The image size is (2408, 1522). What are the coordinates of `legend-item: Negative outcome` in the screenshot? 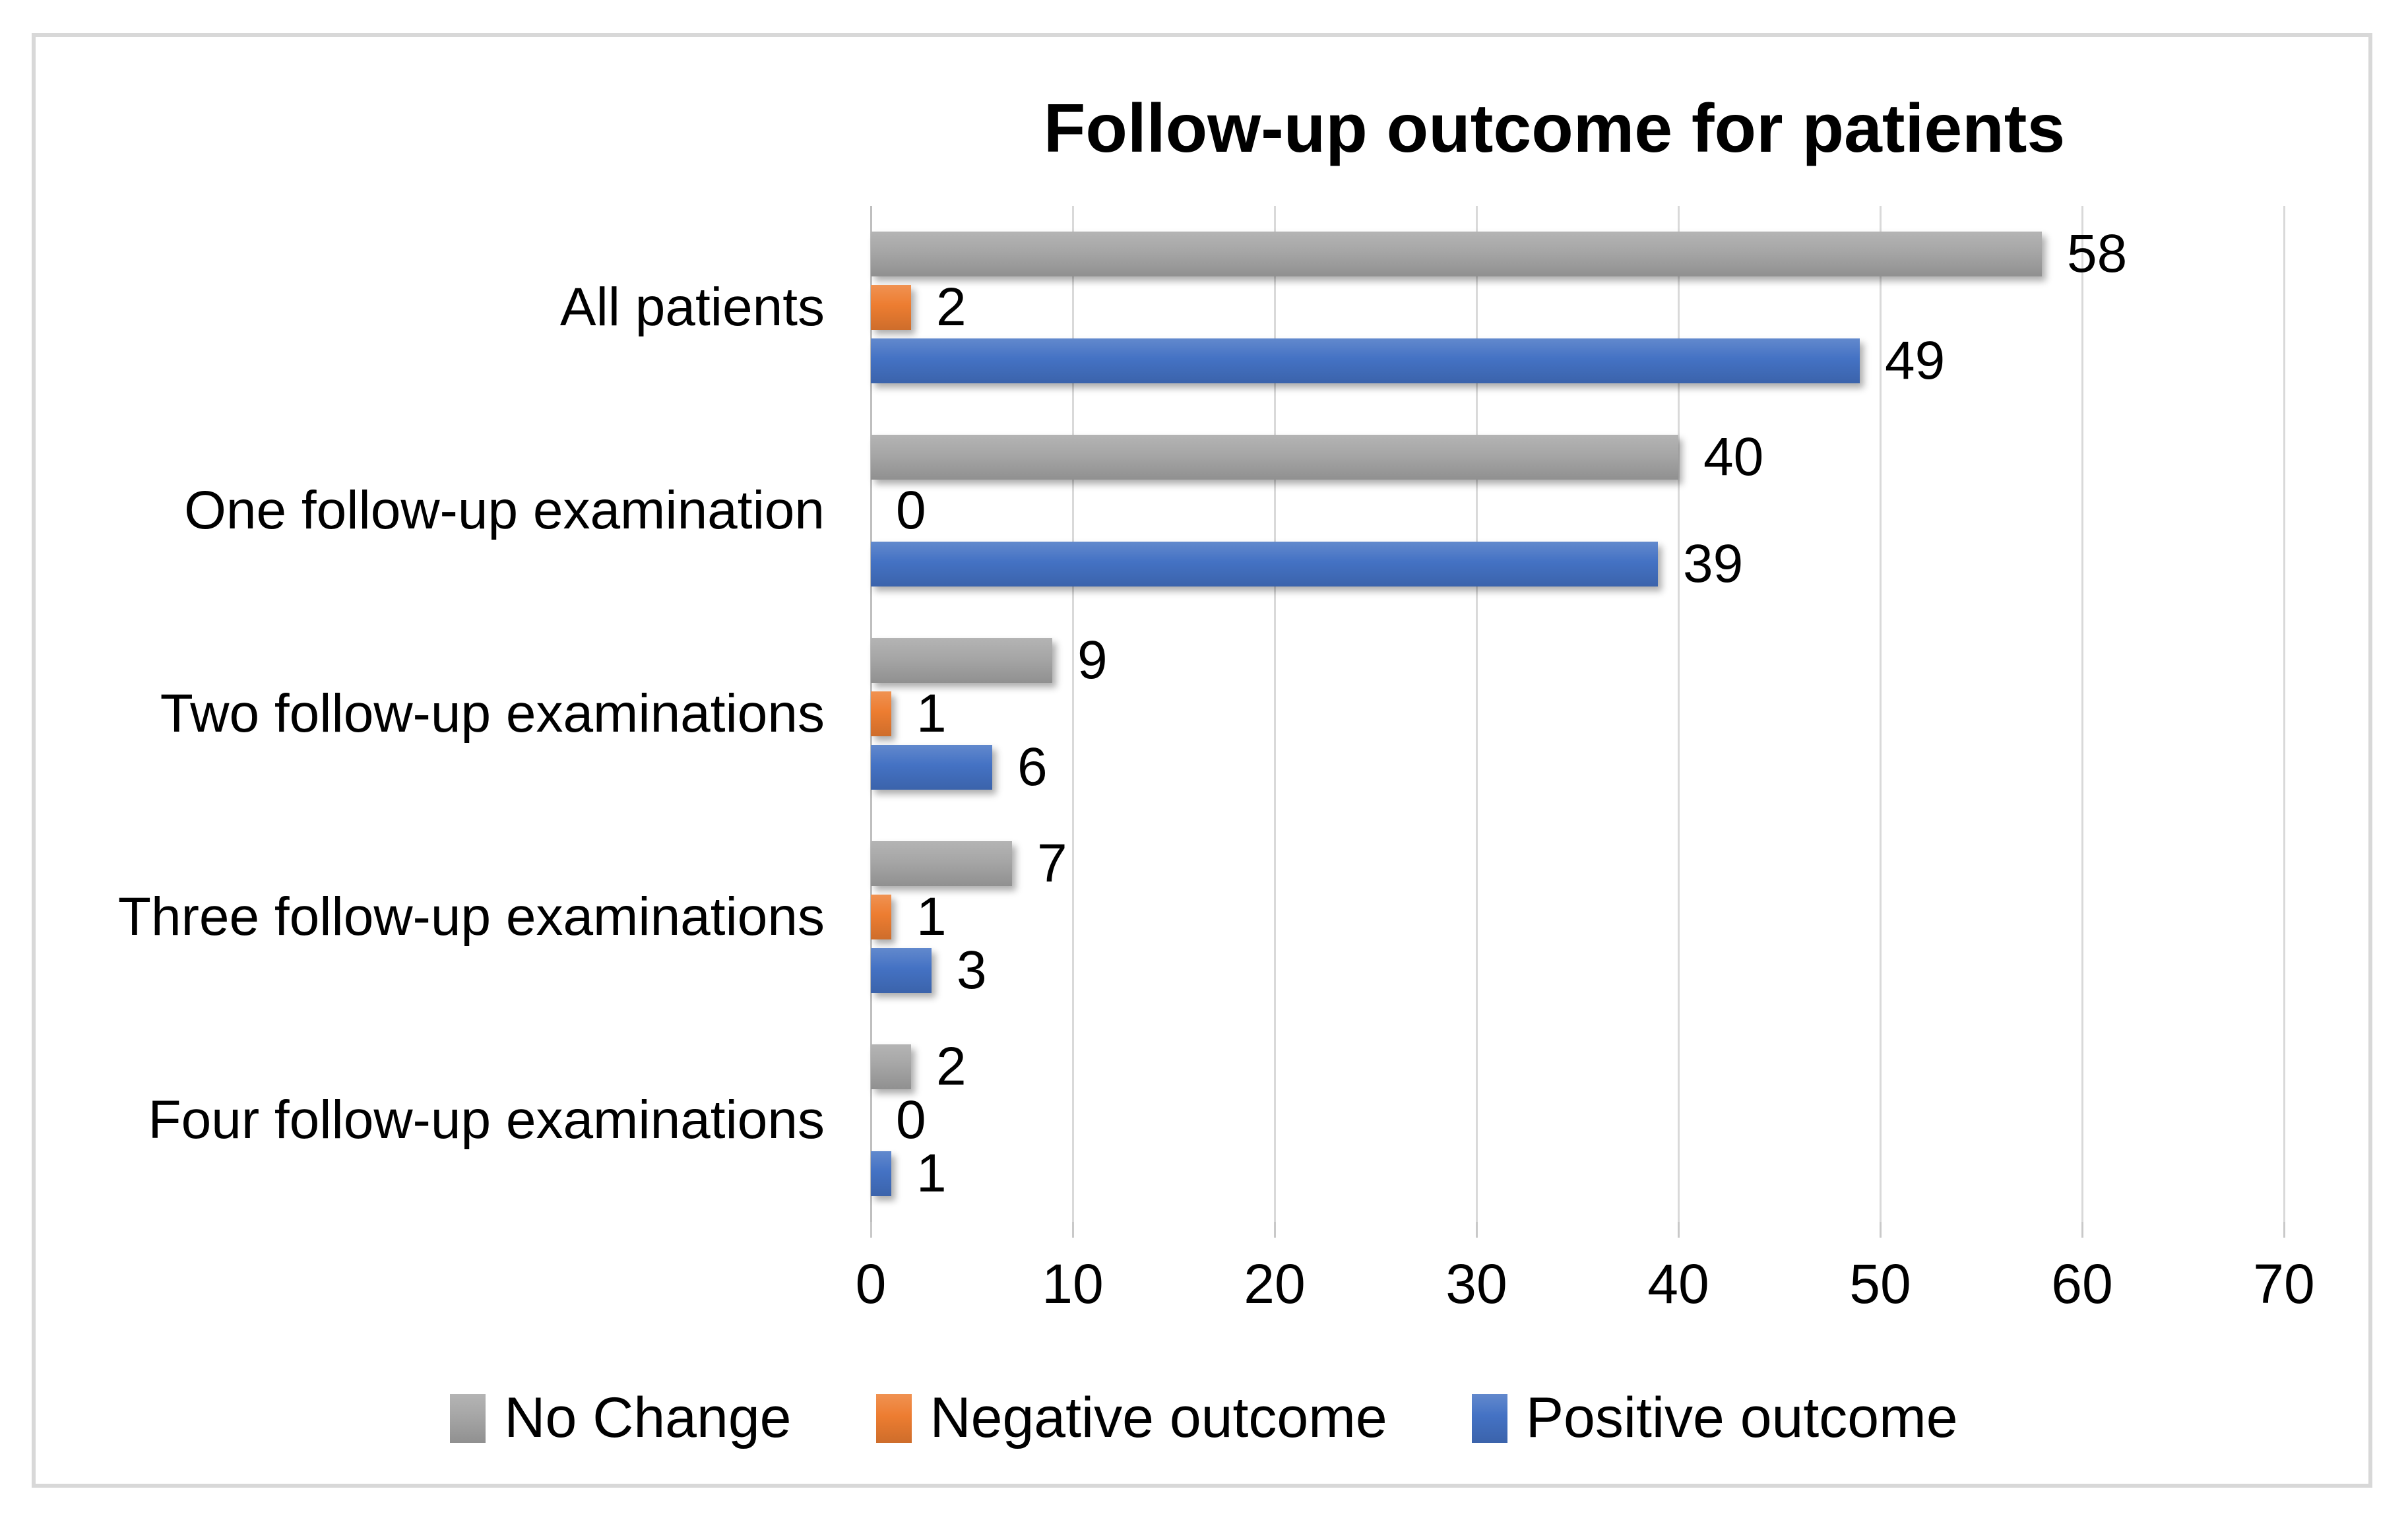 It's located at (1131, 1418).